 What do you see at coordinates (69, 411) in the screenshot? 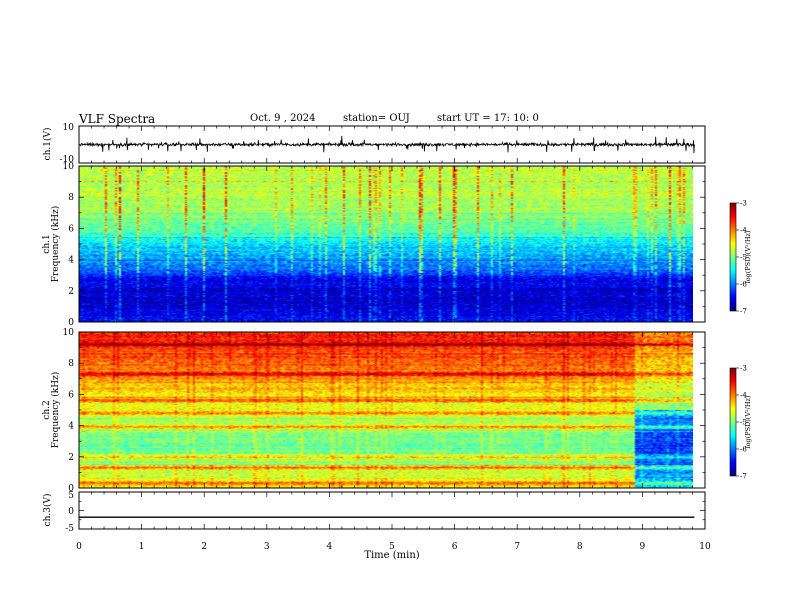
I see `ch2-spectrogram-yticklabels: 0 2 4 6 8 10` at bounding box center [69, 411].